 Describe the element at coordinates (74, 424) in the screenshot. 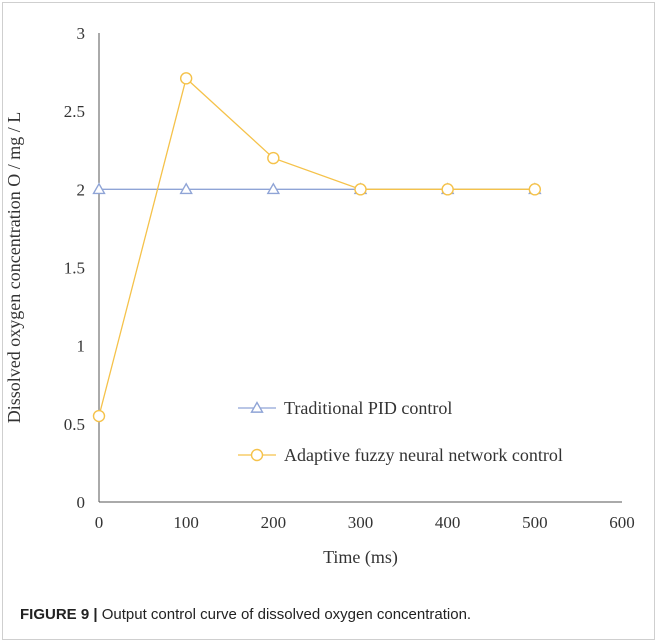

I see `y-tick-label: 0.5` at that location.